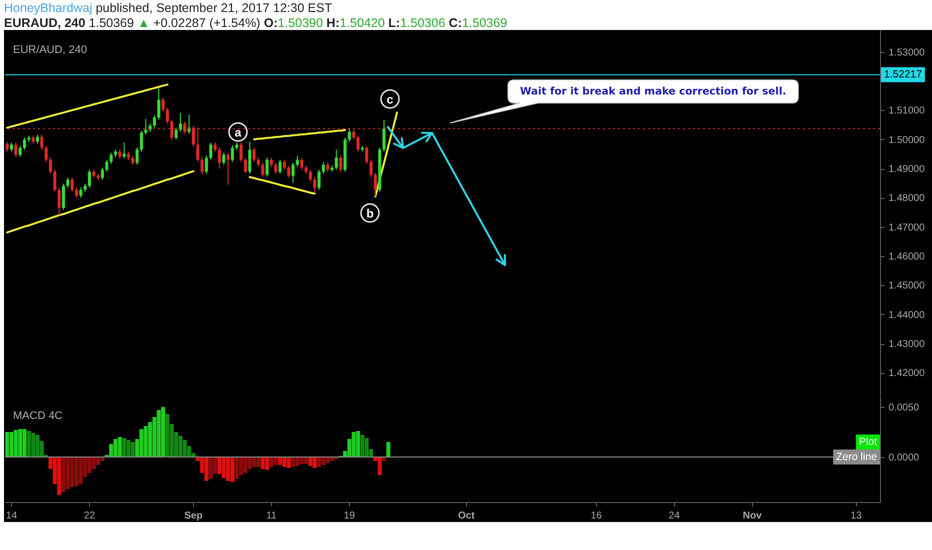 Image resolution: width=932 pixels, height=550 pixels. What do you see at coordinates (653, 92) in the screenshot?
I see `annotation: Wait for it break and make correction for sell.` at bounding box center [653, 92].